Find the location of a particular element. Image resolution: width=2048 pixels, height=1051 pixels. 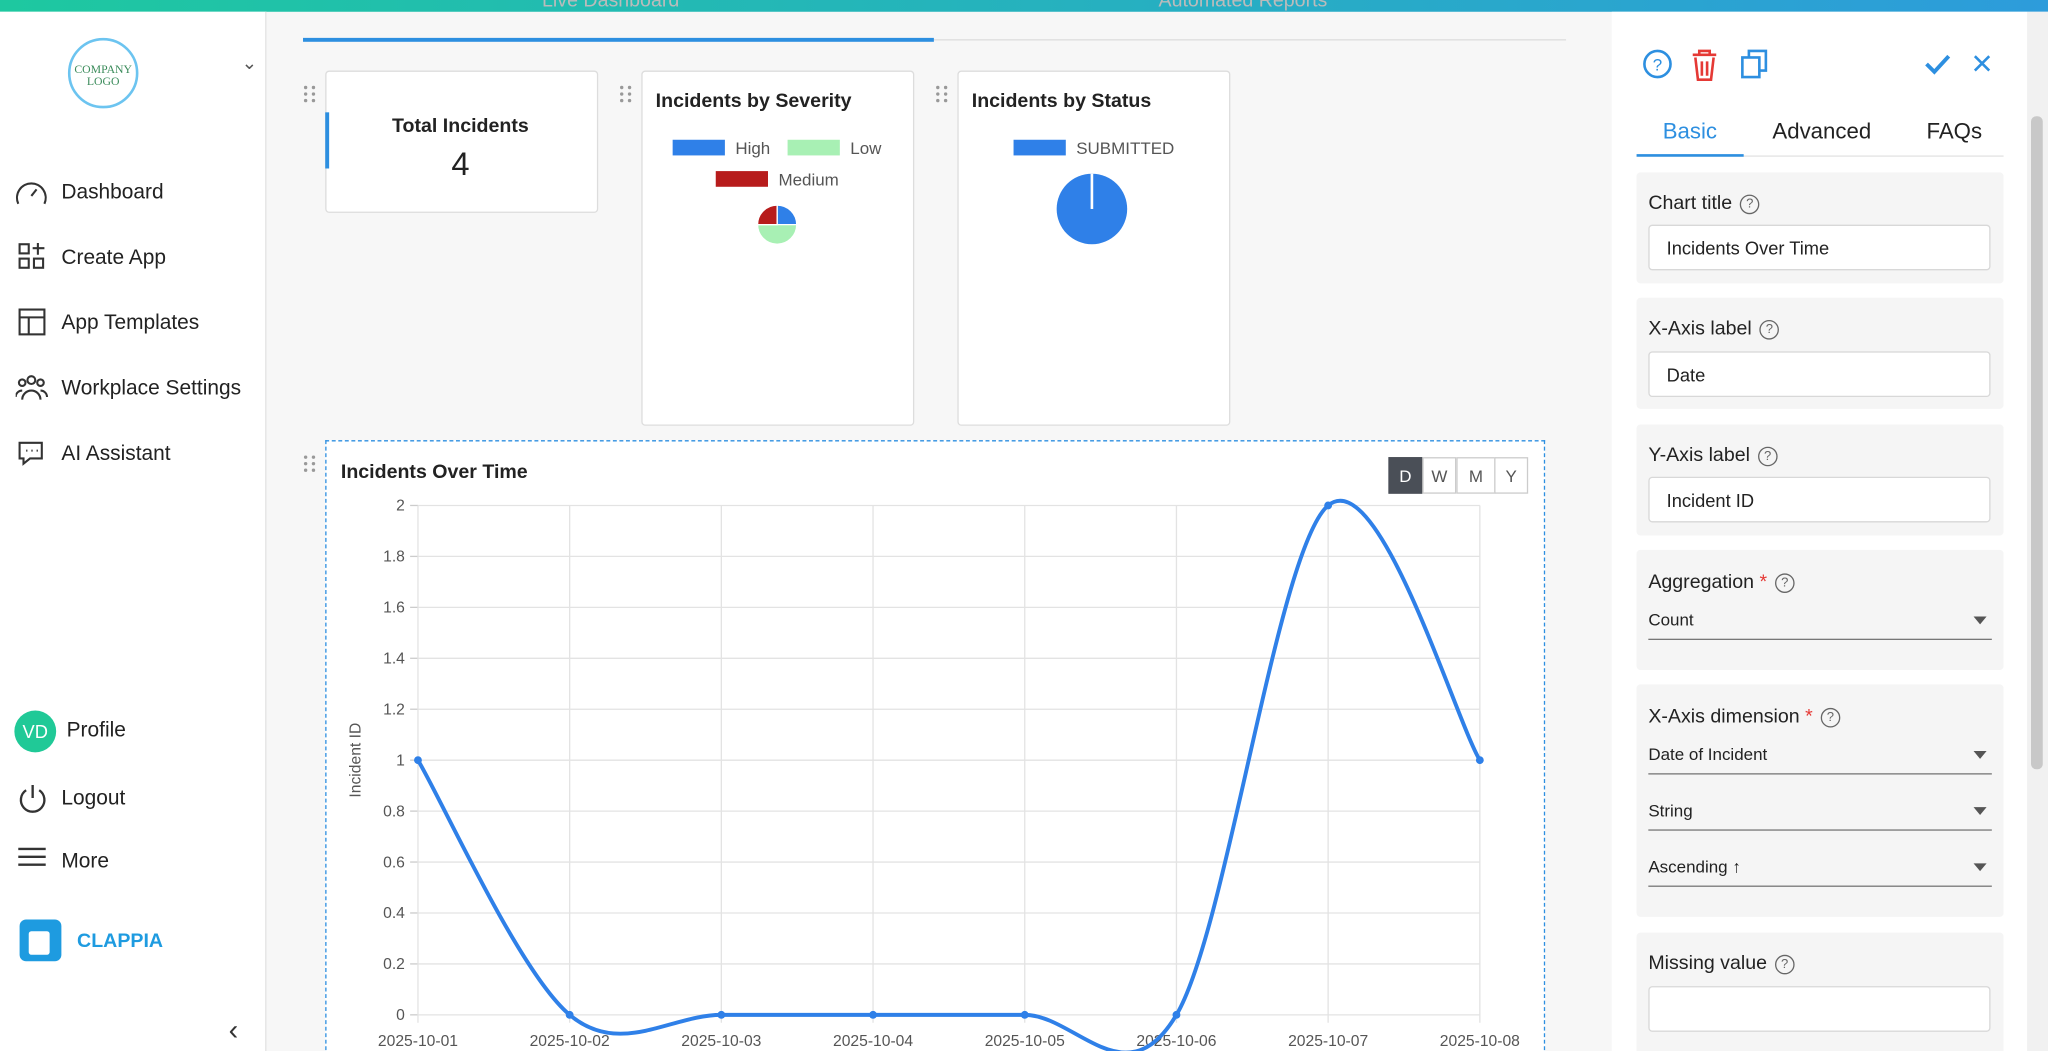

legend-label: Medium is located at coordinates (808, 179).